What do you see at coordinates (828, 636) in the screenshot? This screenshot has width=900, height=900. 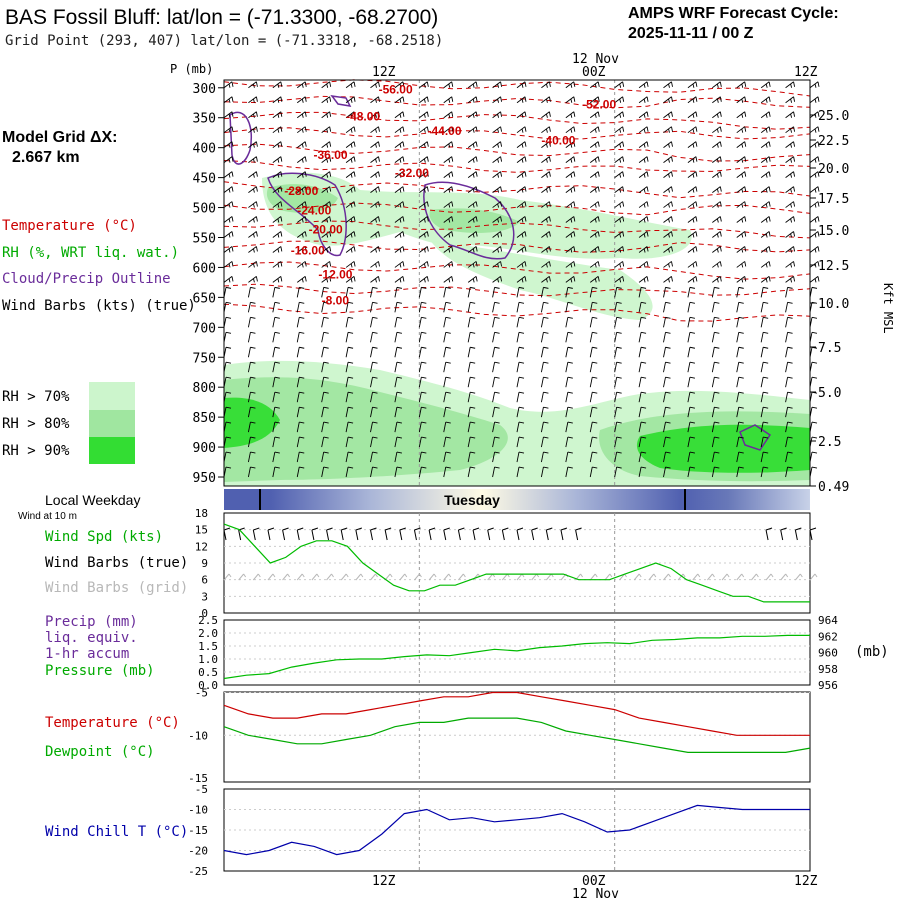 I see `pressure-tick-label: 962` at bounding box center [828, 636].